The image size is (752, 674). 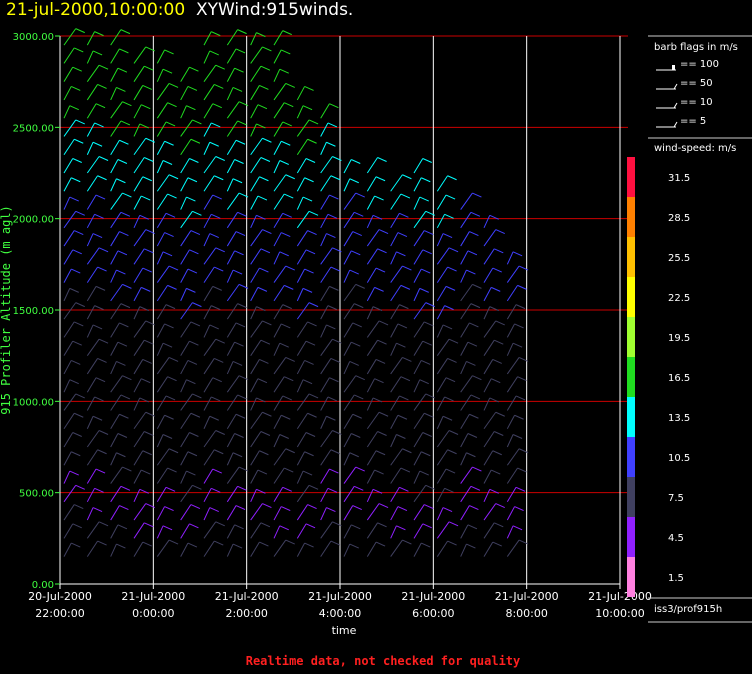 I want to click on x-tick-label-time: 22:00:00, so click(x=59, y=613).